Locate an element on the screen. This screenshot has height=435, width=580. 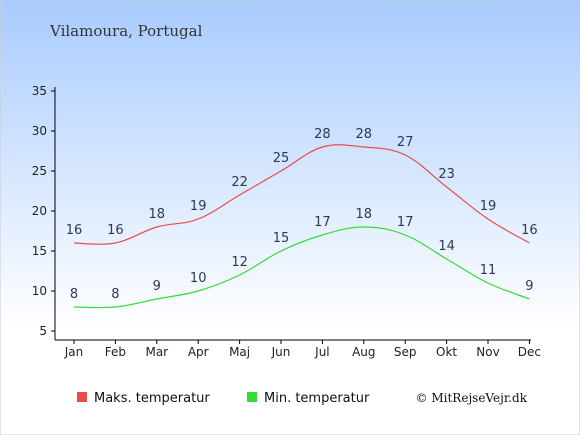
y-tick-label: 15 is located at coordinates (39, 251).